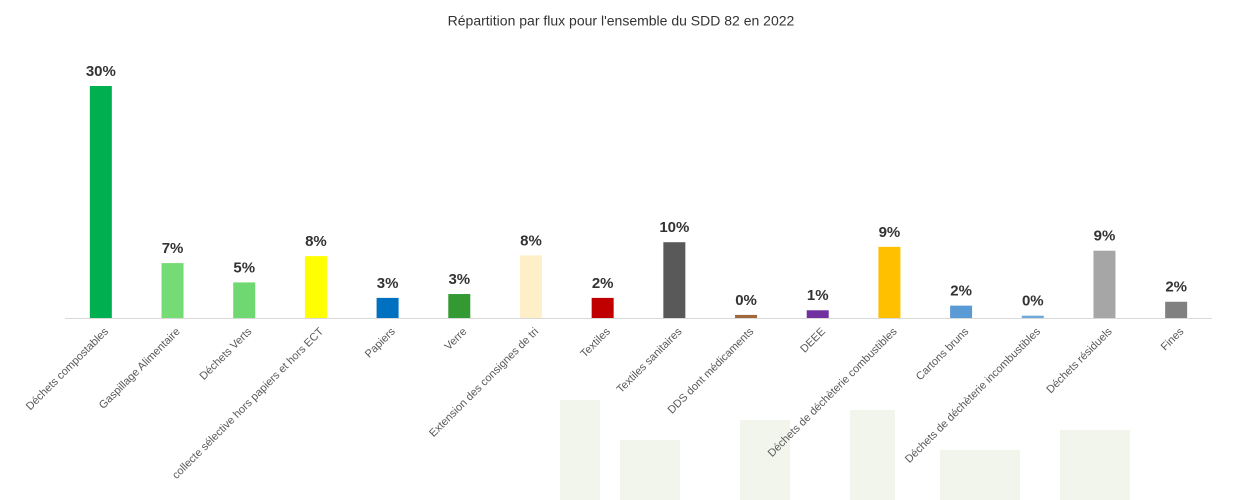 This screenshot has width=1242, height=500. I want to click on data-label: 10%, so click(674, 227).